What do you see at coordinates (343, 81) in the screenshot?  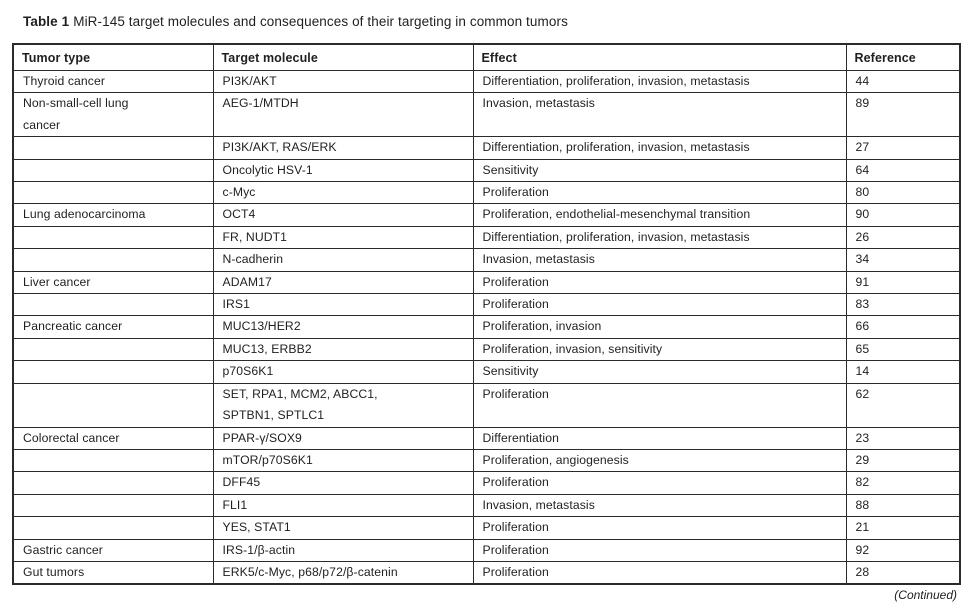 I see `target-molecule-cell: PI3K/AKT` at bounding box center [343, 81].